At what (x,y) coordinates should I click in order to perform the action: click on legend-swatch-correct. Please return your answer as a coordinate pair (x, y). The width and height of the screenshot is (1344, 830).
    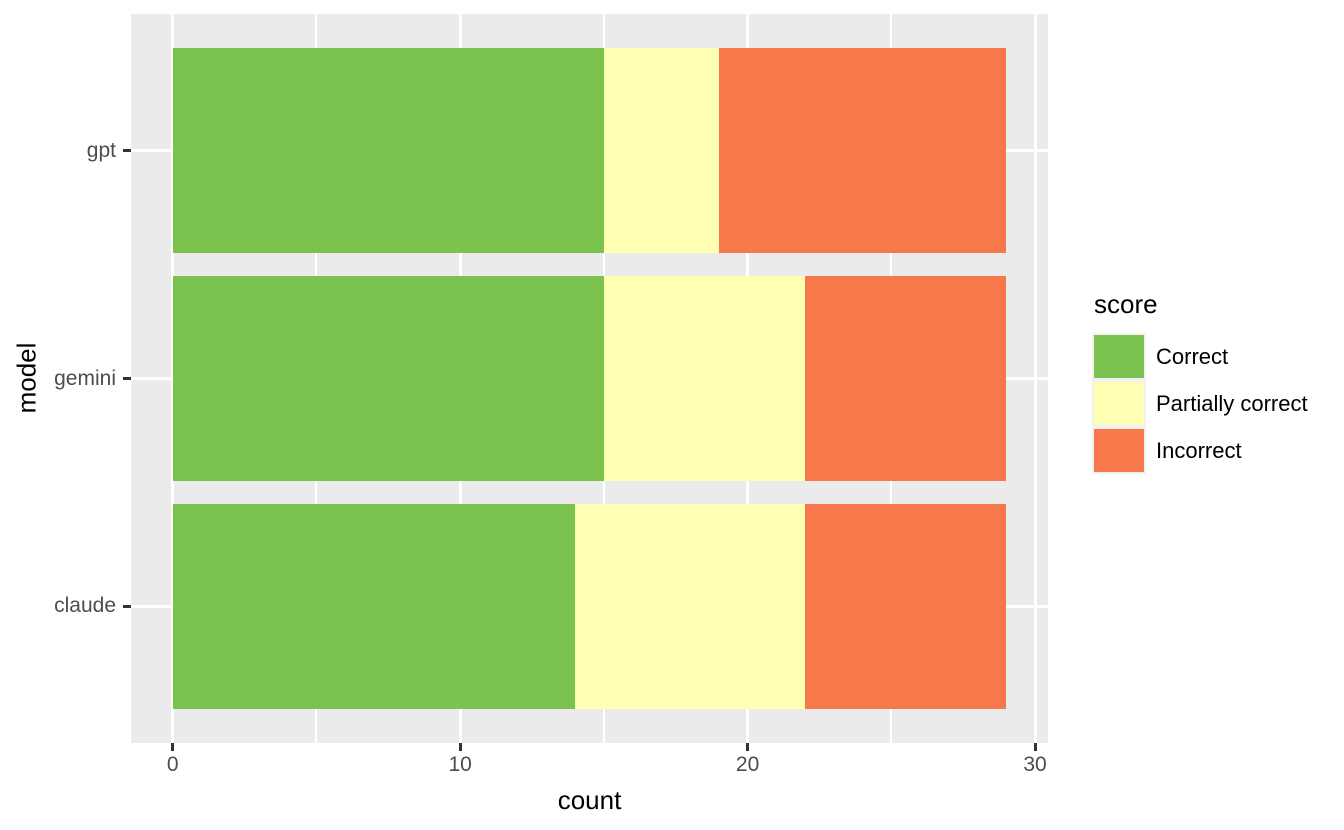
    Looking at the image, I should click on (1119, 356).